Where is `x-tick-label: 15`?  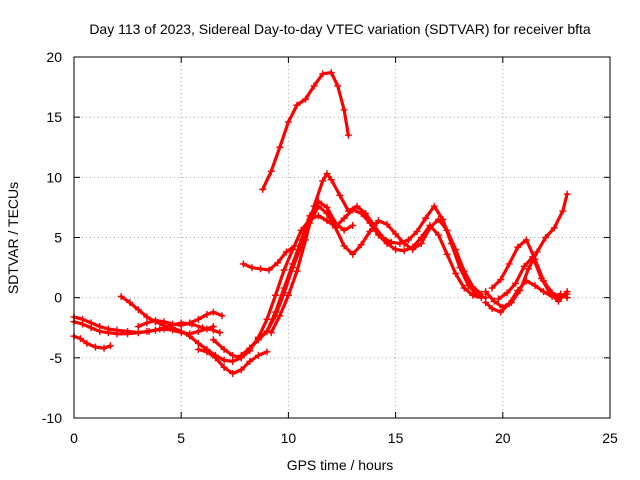
x-tick-label: 15 is located at coordinates (396, 438).